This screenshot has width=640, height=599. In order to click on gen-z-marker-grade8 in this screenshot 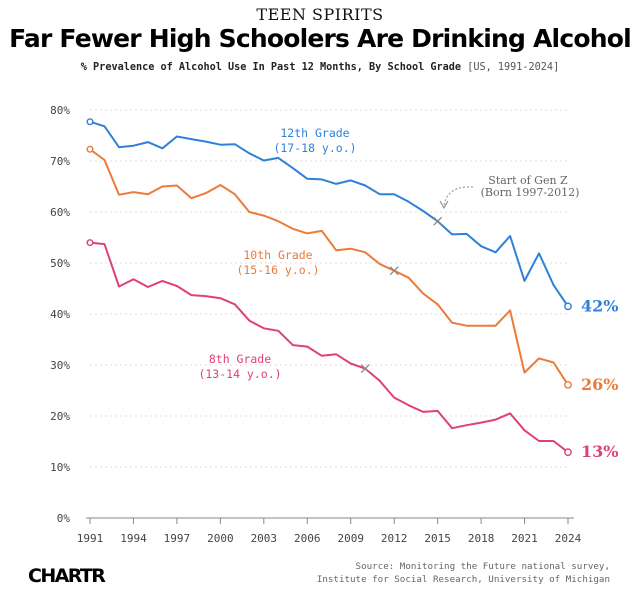, I will do `click(365, 369)`.